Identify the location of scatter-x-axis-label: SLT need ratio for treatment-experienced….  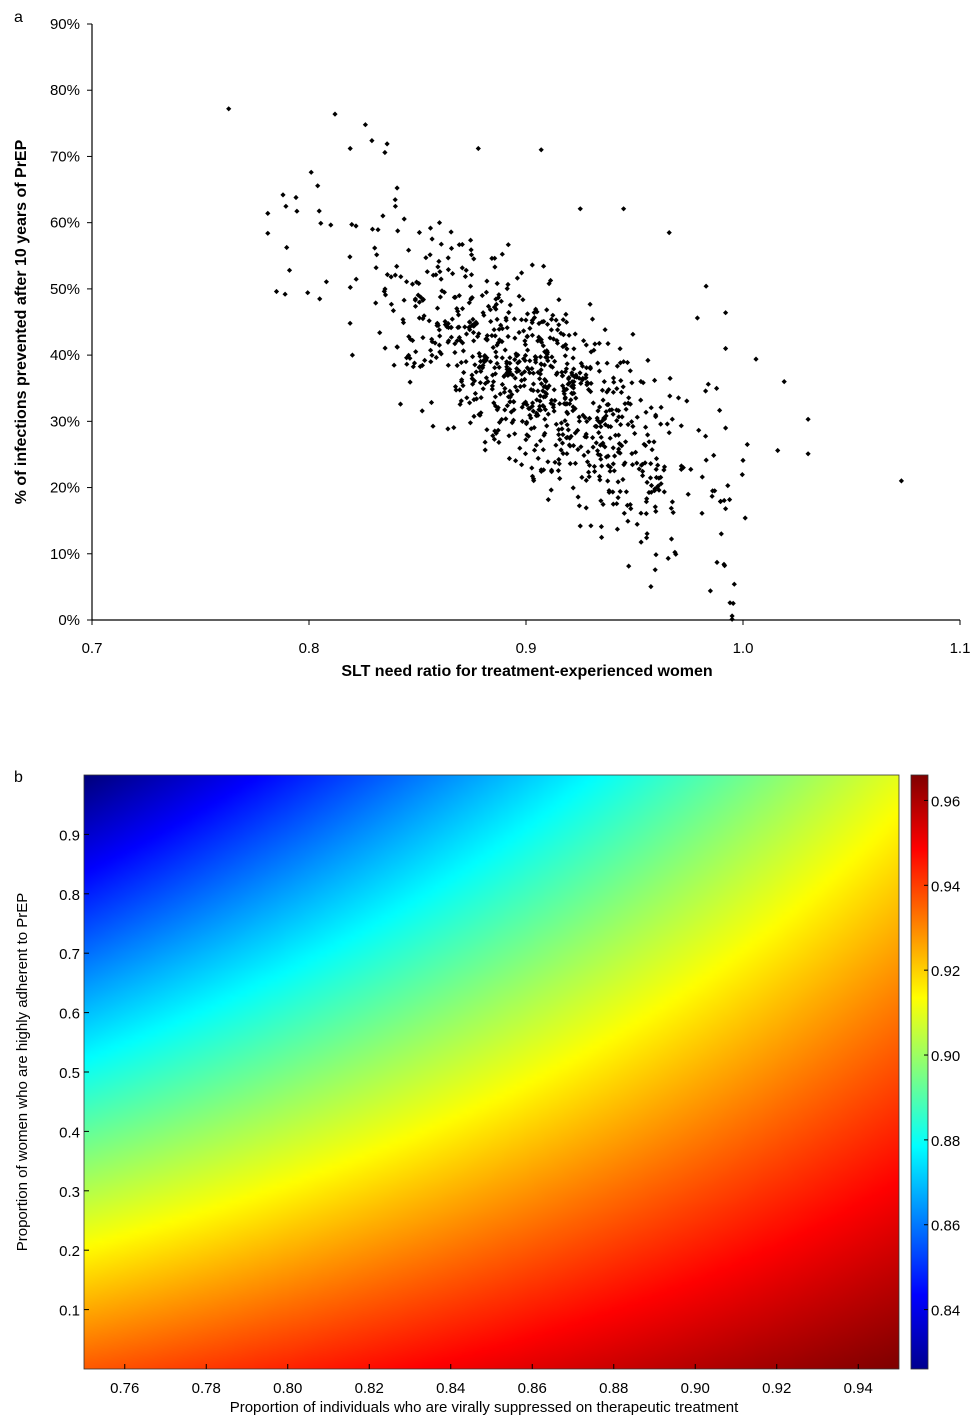
(526, 671).